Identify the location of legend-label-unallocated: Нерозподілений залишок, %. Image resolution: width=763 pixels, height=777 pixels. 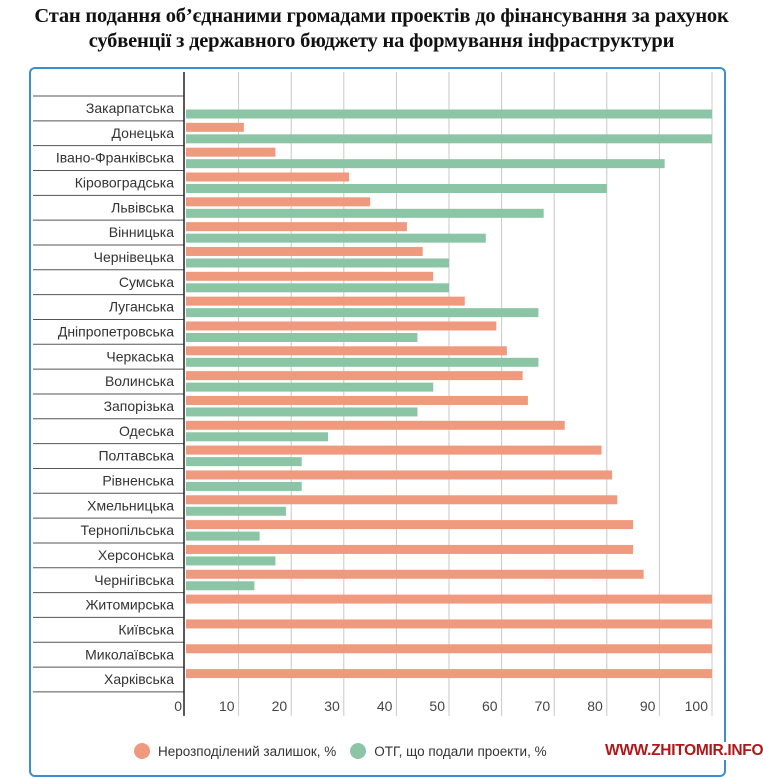
(247, 751).